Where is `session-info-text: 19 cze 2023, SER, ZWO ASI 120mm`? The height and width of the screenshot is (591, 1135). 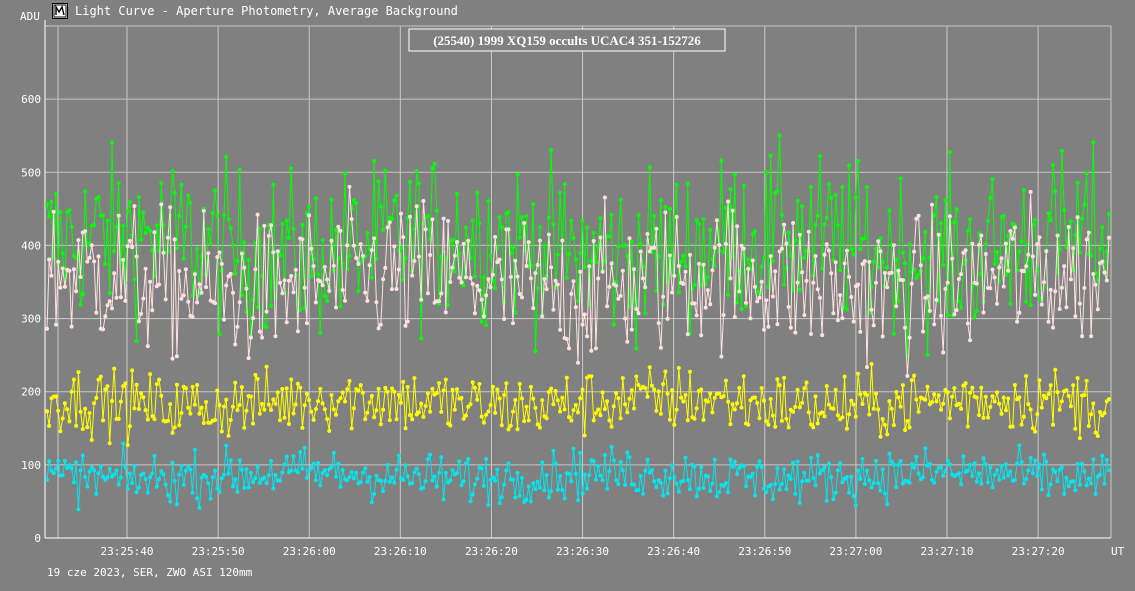 session-info-text: 19 cze 2023, SER, ZWO ASI 120mm is located at coordinates (150, 572).